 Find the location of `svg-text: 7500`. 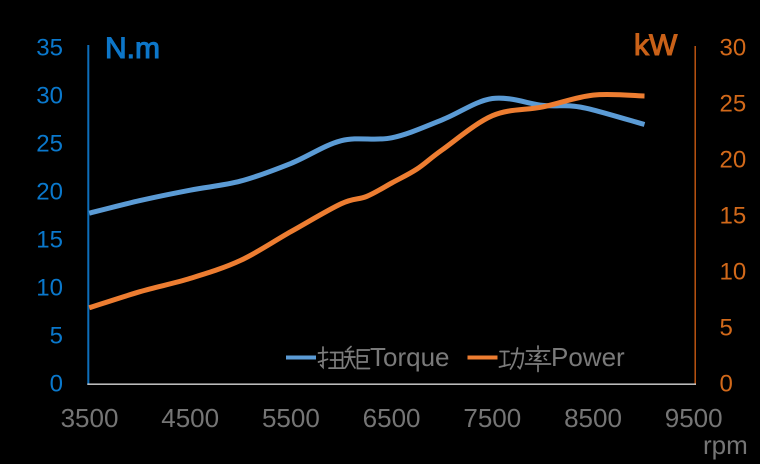

svg-text: 7500 is located at coordinates (492, 418).